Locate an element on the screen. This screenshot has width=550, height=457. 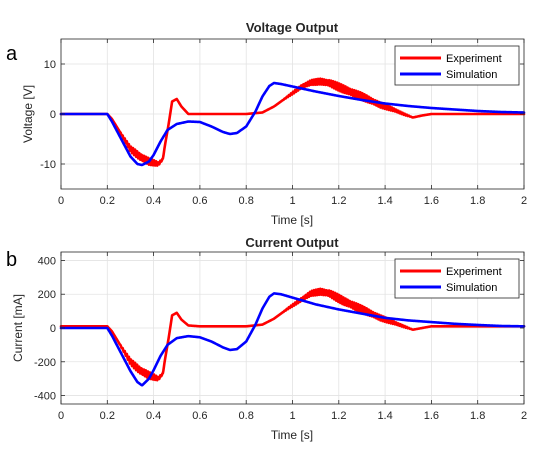
panel-b-label: b is located at coordinates (11, 260).